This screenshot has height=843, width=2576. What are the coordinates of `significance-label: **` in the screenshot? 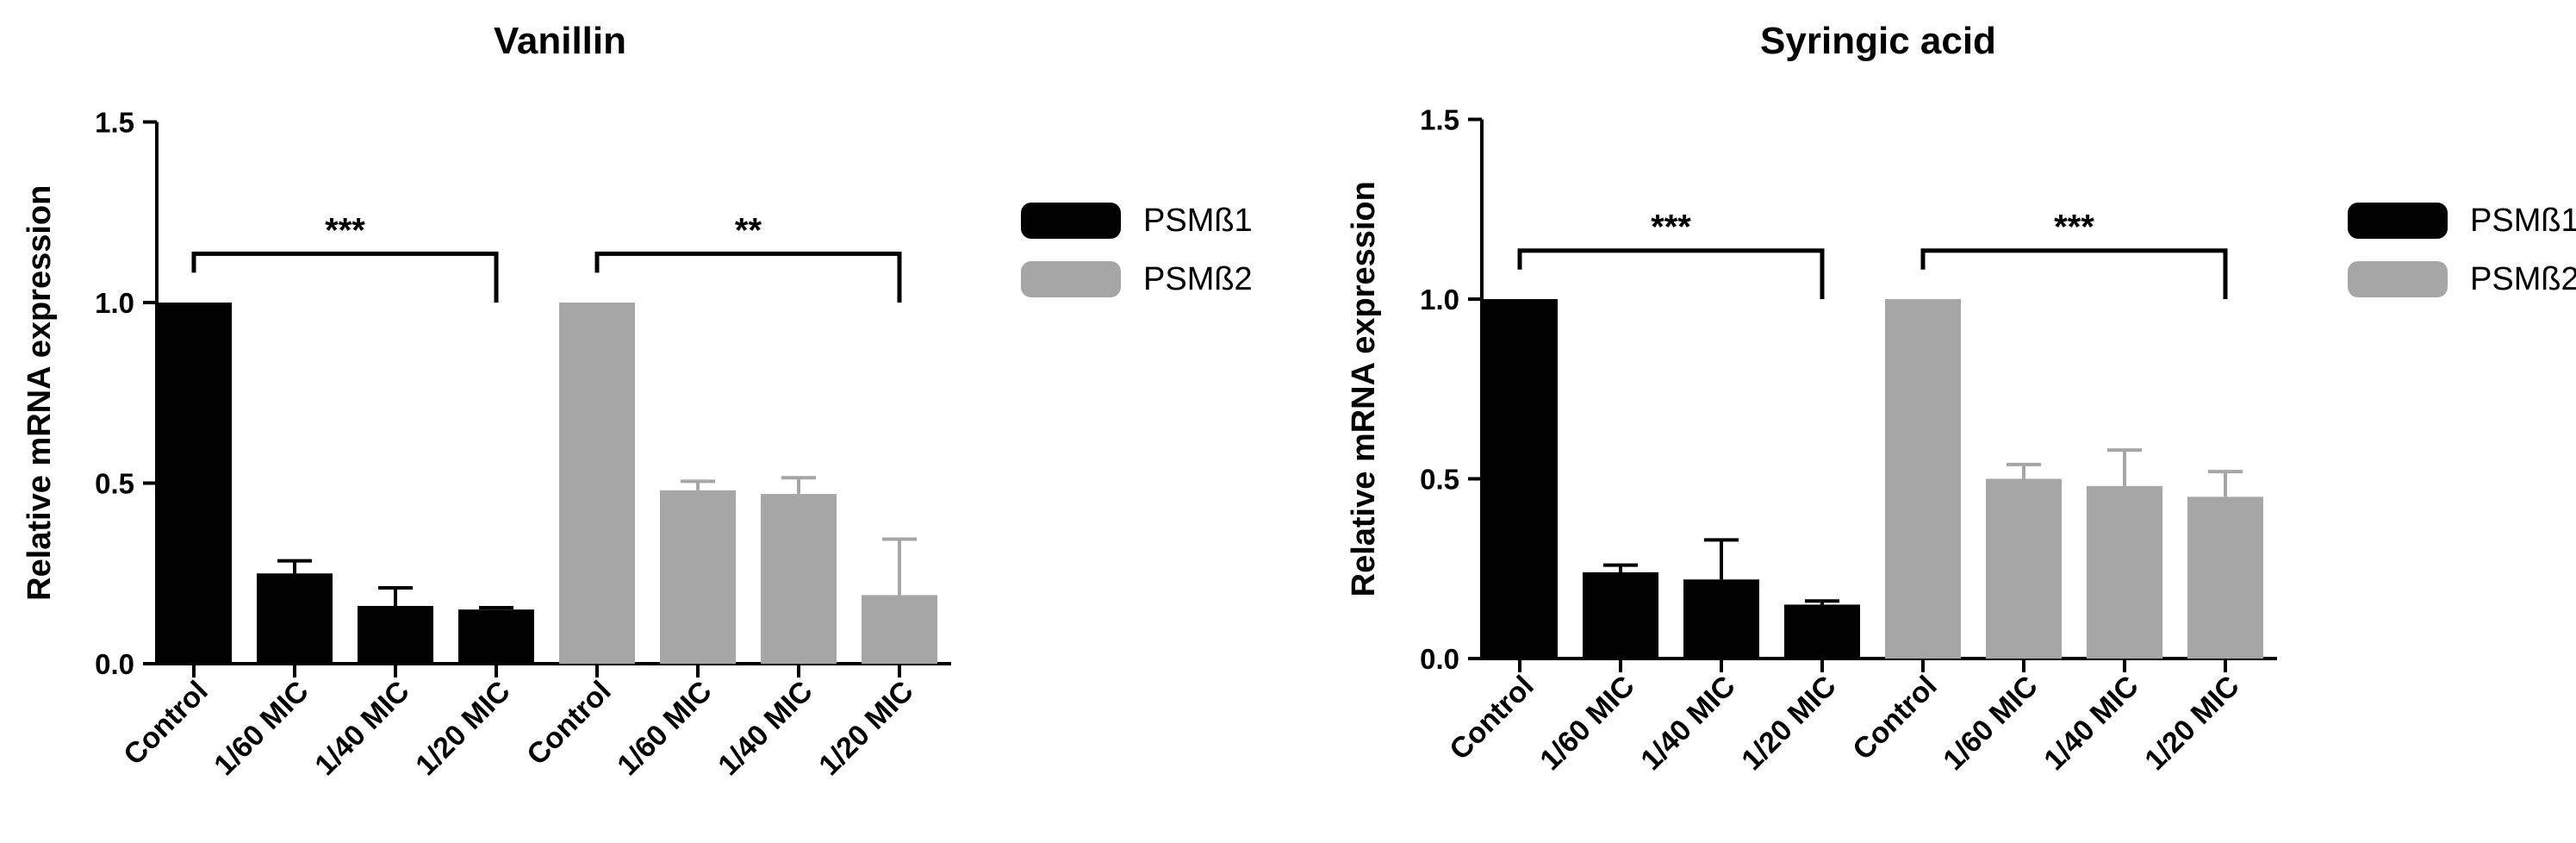 It's located at (749, 230).